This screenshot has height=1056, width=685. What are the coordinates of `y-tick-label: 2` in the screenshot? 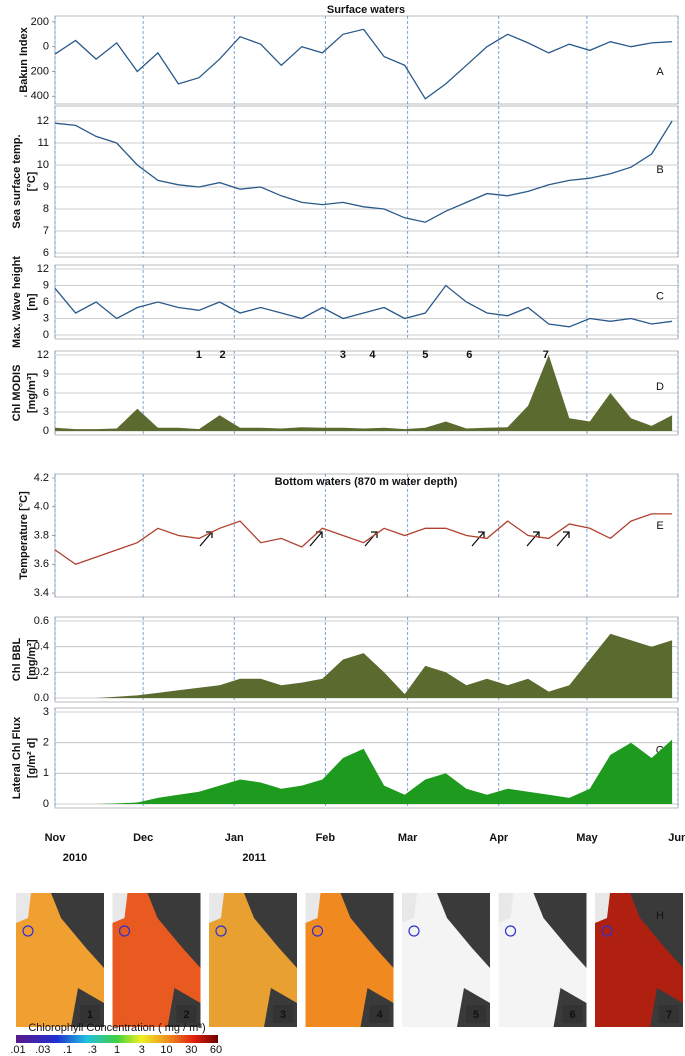 It's located at (46, 743).